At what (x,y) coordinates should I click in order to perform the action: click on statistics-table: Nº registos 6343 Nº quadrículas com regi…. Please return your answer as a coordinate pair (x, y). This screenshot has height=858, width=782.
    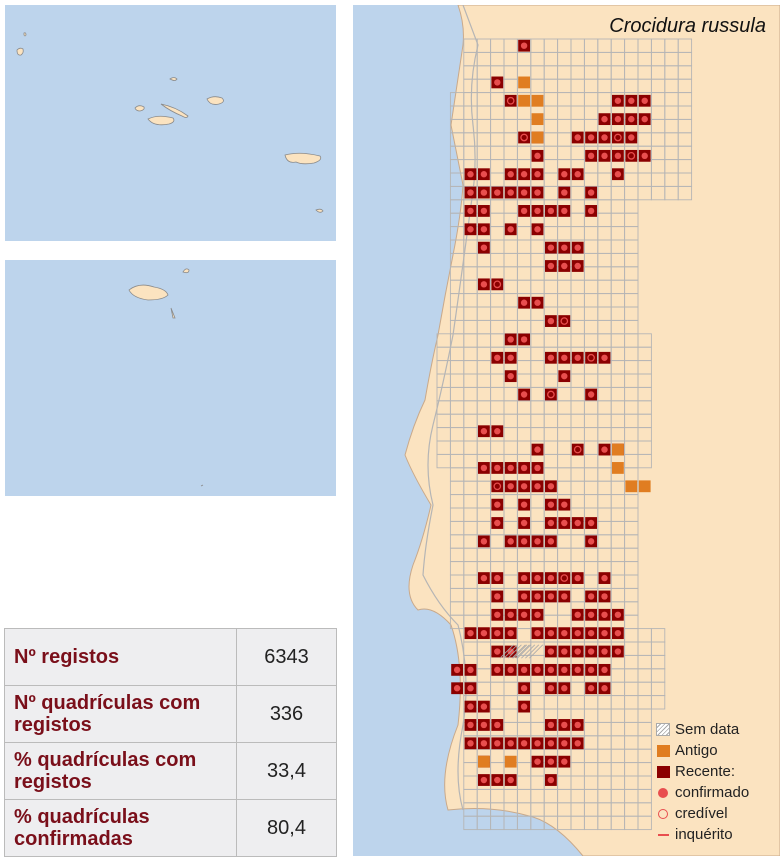
    Looking at the image, I should click on (170, 742).